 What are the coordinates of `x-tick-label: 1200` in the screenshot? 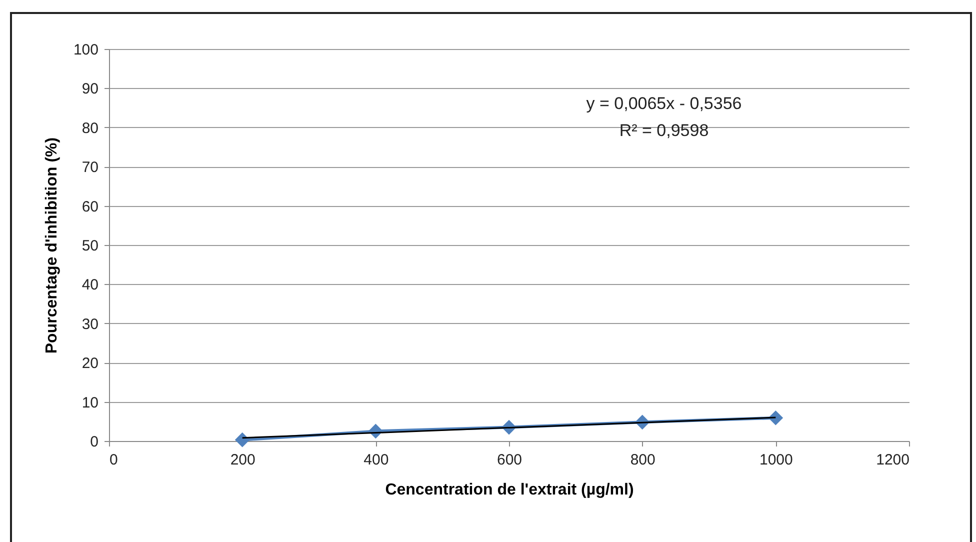 It's located at (893, 460).